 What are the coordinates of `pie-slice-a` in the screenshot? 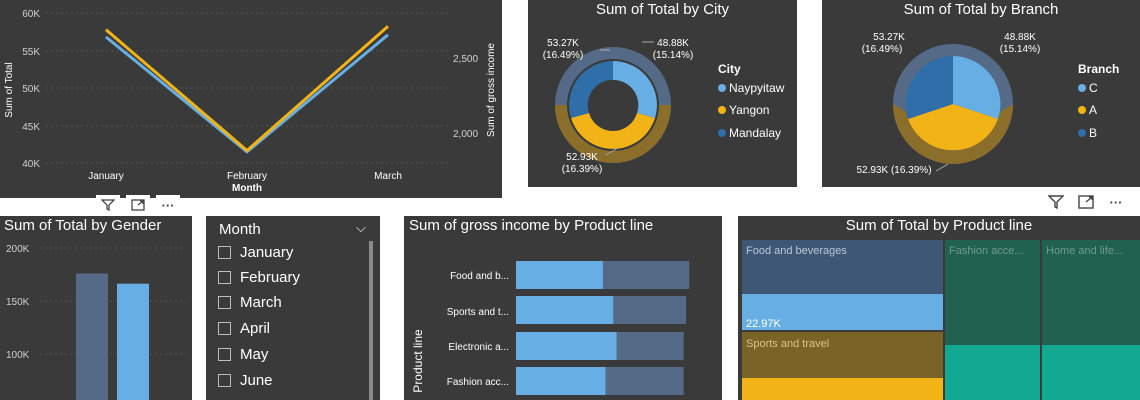 It's located at (953, 127).